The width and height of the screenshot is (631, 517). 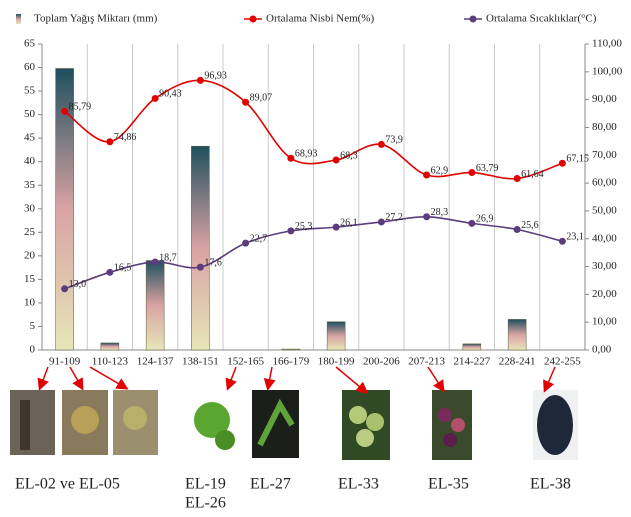 I want to click on y-tick-label: 5, so click(x=33, y=326).